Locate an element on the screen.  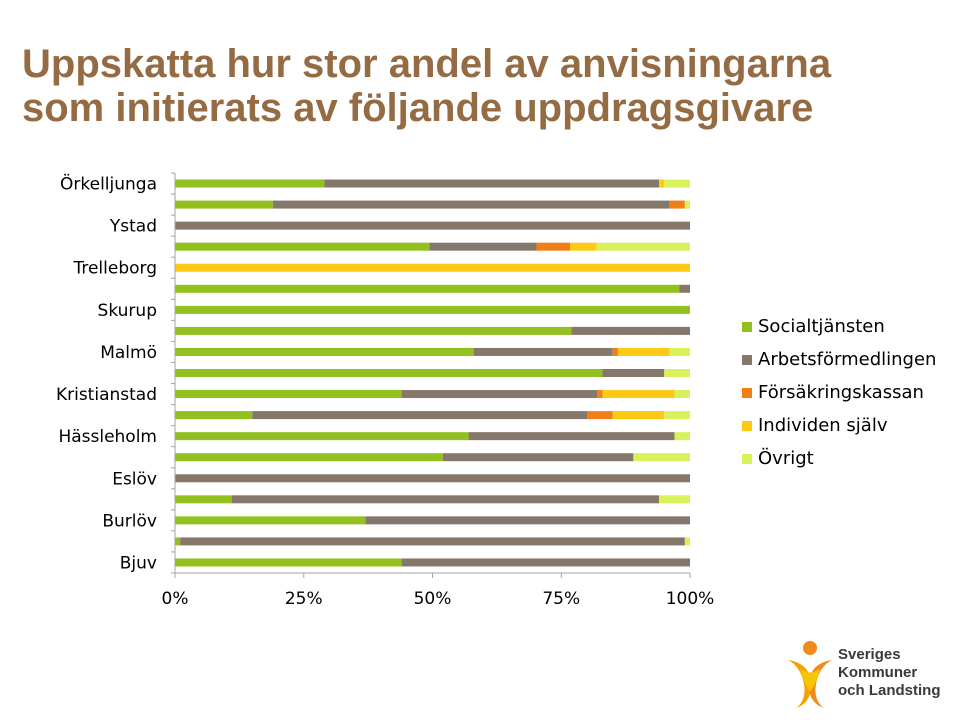
legend-label: Individen själv is located at coordinates (823, 425).